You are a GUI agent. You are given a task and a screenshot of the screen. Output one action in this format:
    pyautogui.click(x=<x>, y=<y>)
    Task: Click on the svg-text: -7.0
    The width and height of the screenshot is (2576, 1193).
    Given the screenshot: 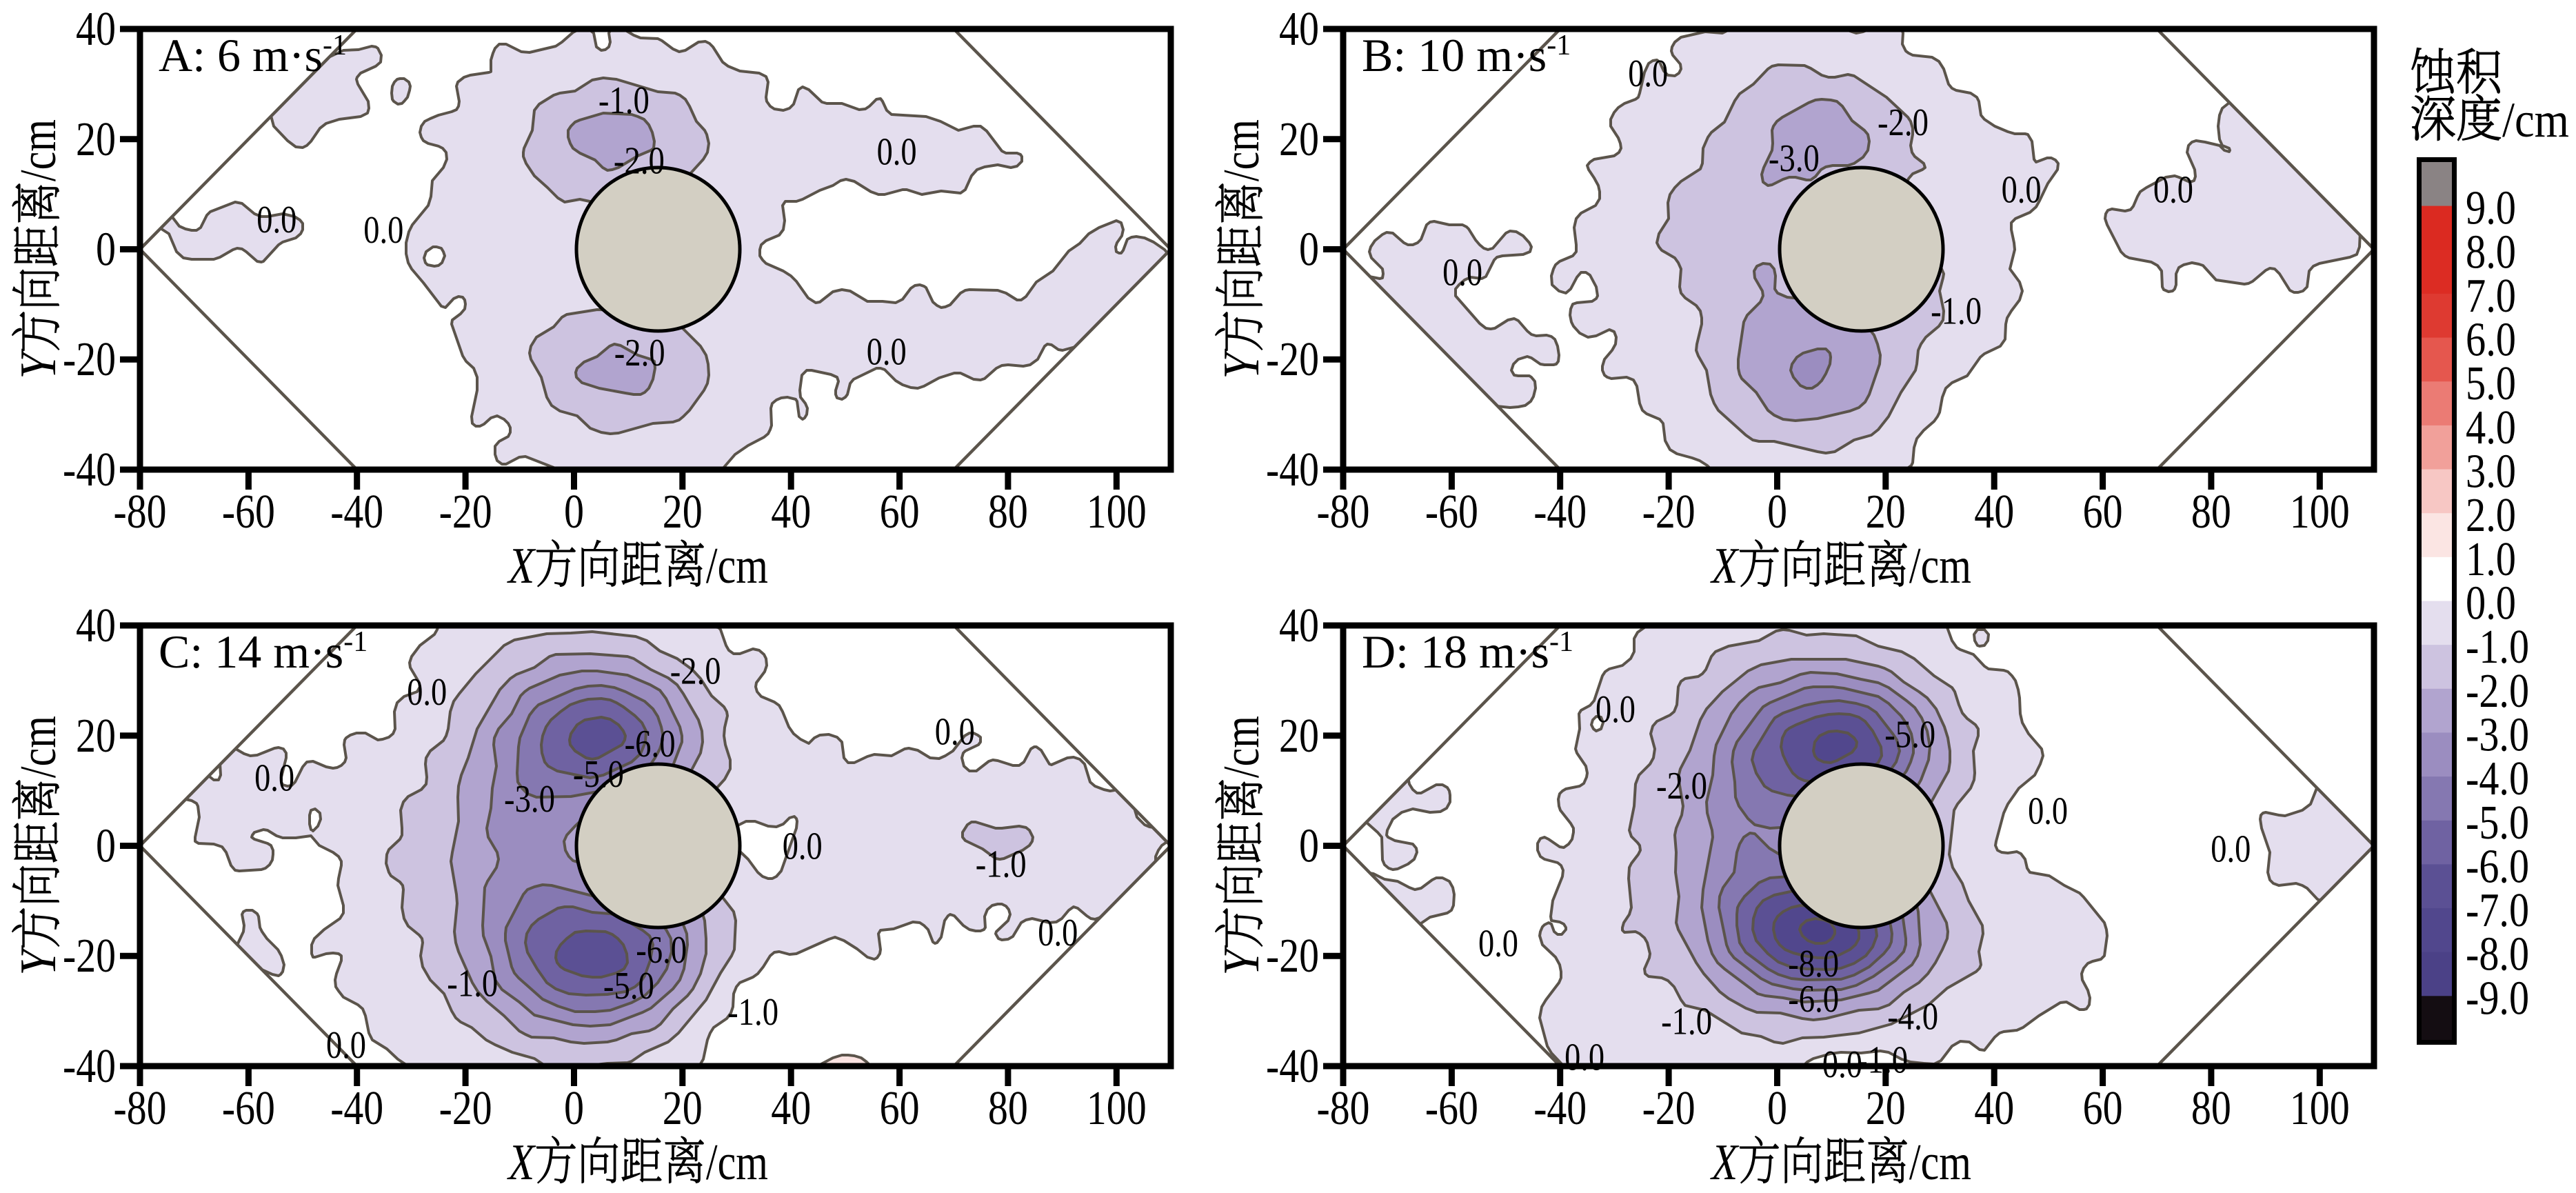 What is the action you would take?
    pyautogui.click(x=2497, y=910)
    